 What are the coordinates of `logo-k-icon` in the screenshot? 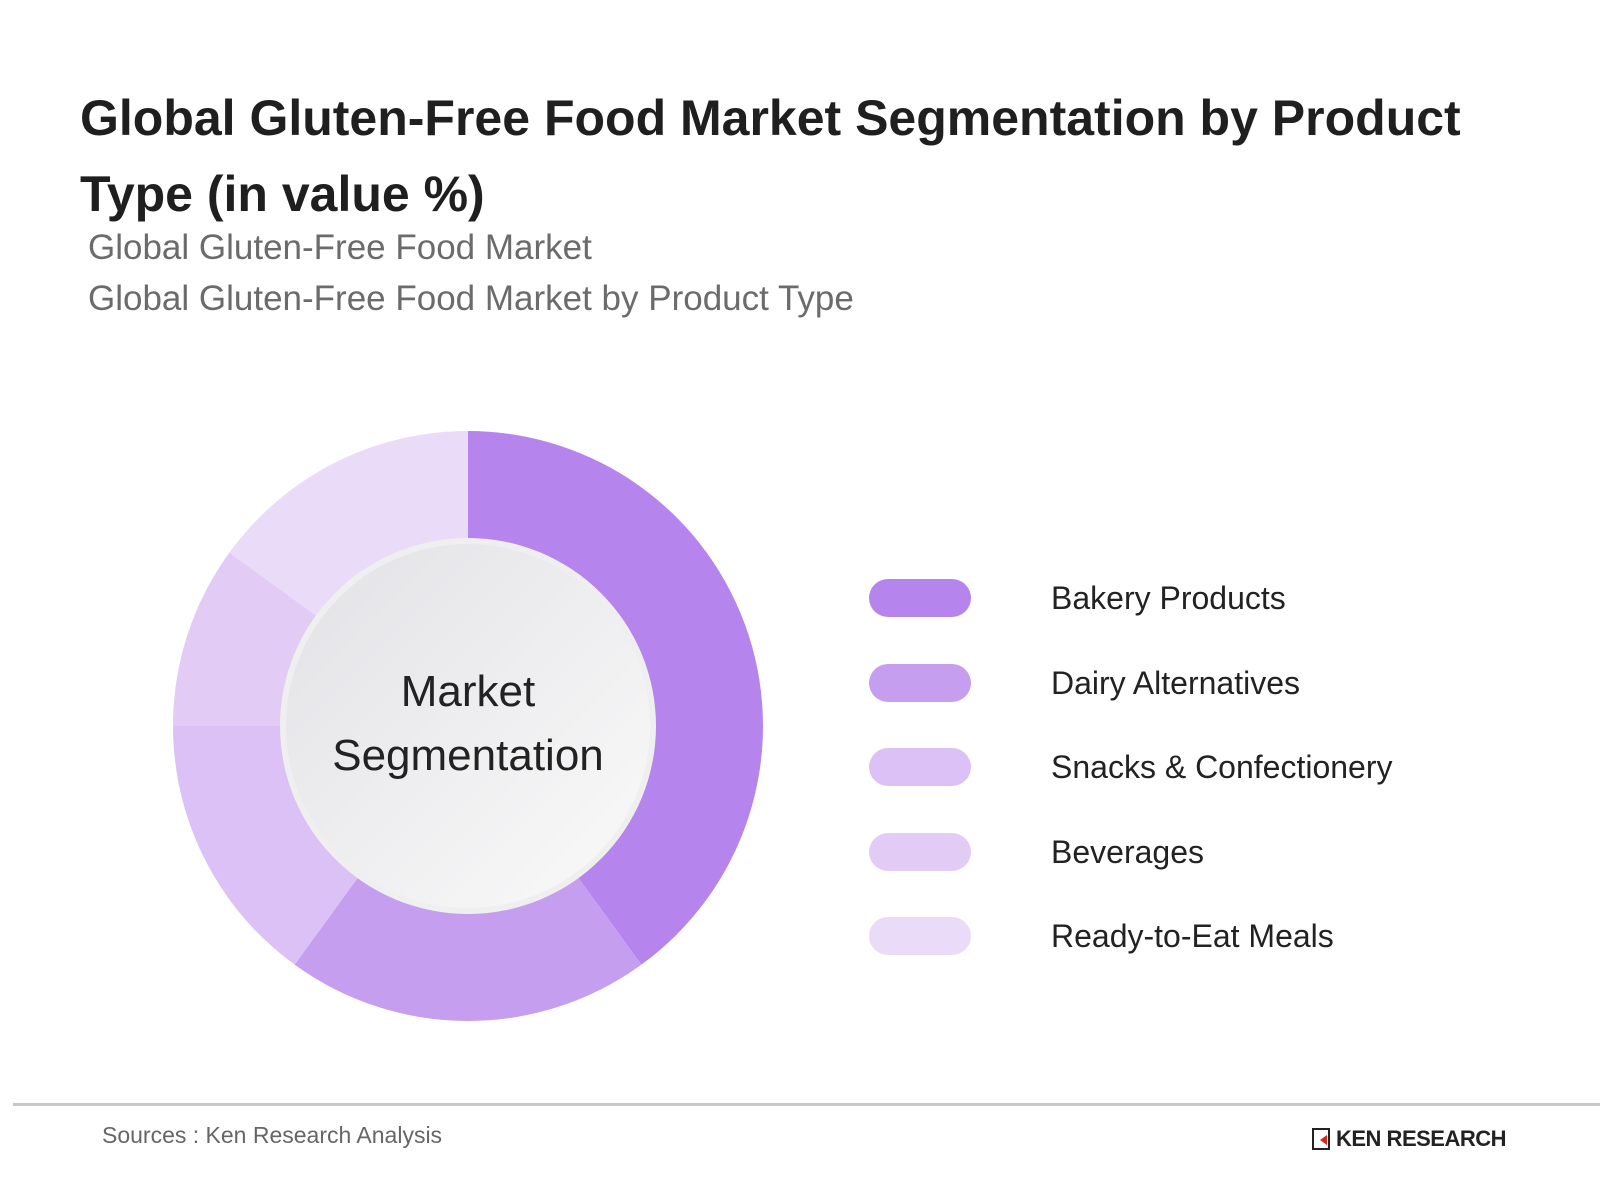 It's located at (1321, 1139).